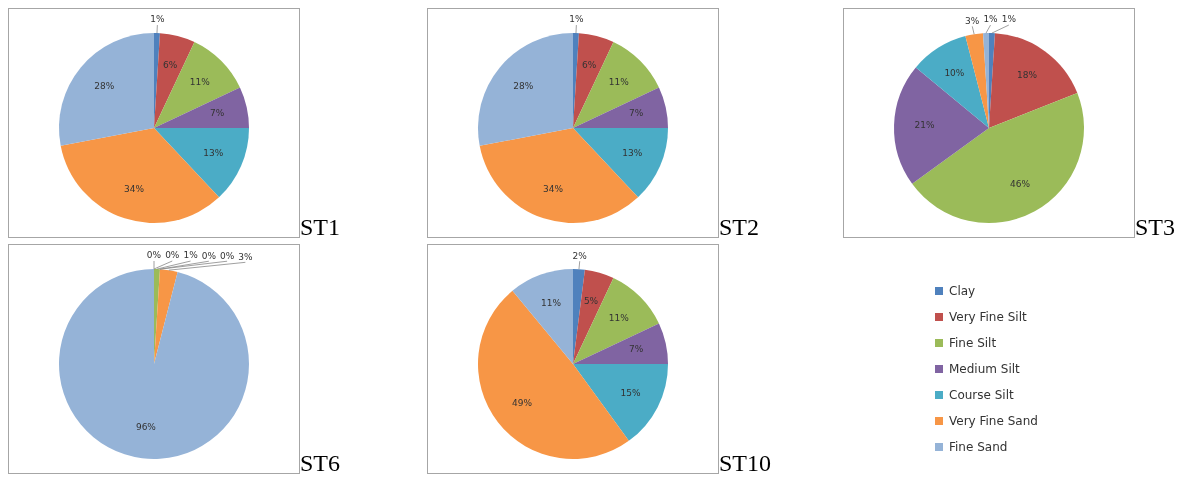 This screenshot has height=484, width=1181. What do you see at coordinates (988, 317) in the screenshot?
I see `legend-label: Very Fine Silt` at bounding box center [988, 317].